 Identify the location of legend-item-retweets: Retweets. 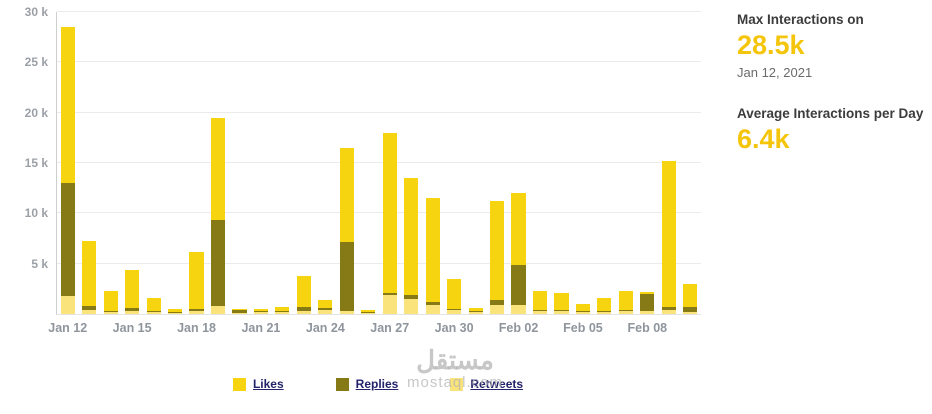
(486, 384).